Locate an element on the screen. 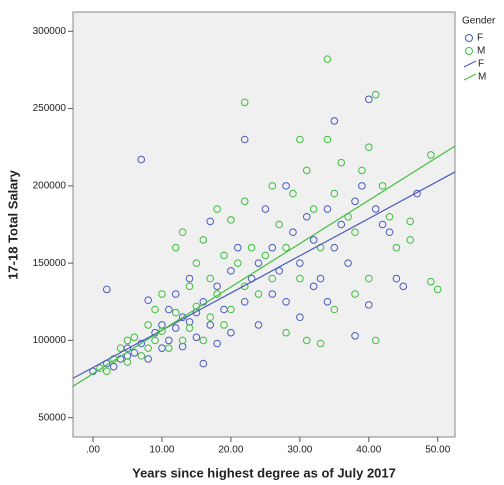 Image resolution: width=504 pixels, height=485 pixels. x-tick-label: 20.00 is located at coordinates (230, 450).